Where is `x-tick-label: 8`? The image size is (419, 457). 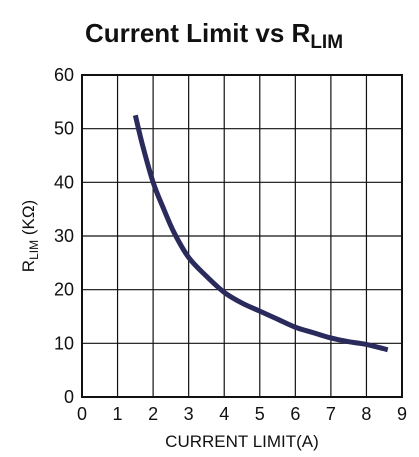
x-tick-label: 8 is located at coordinates (366, 414).